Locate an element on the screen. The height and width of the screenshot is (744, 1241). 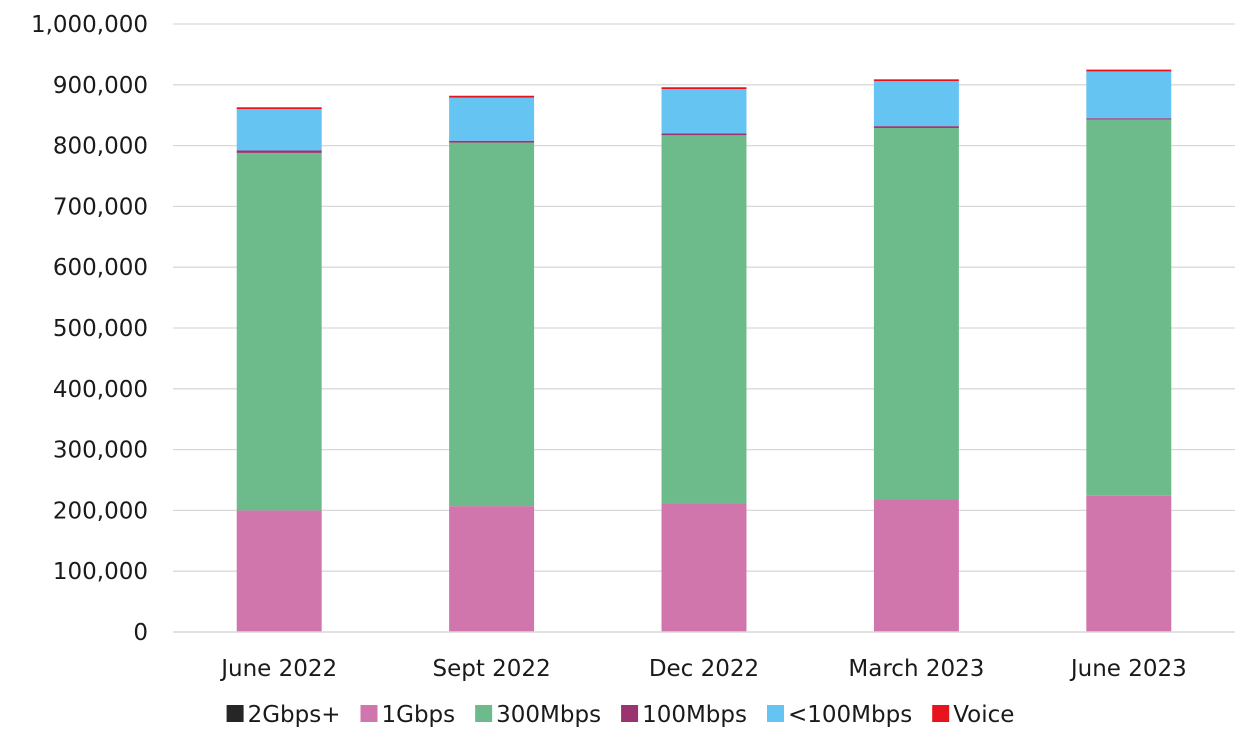
legend-label: 1Gbps is located at coordinates (419, 715).